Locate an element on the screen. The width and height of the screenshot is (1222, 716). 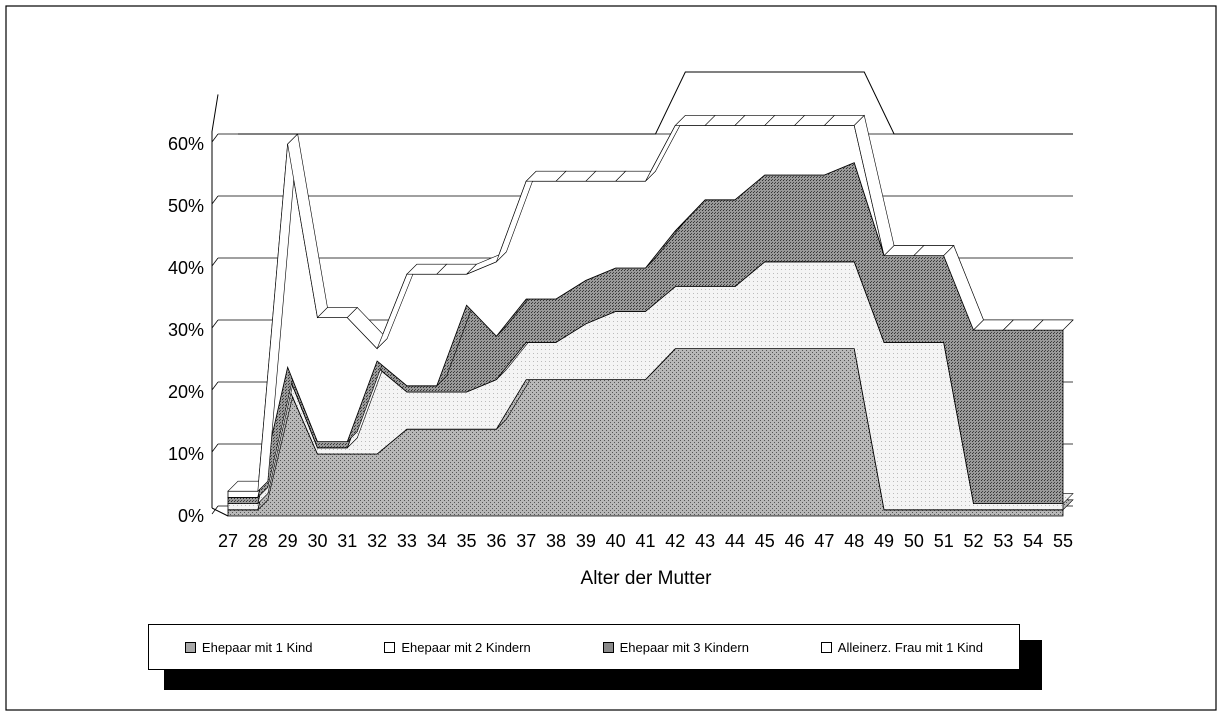
x-tick-label: 48 is located at coordinates (854, 541).